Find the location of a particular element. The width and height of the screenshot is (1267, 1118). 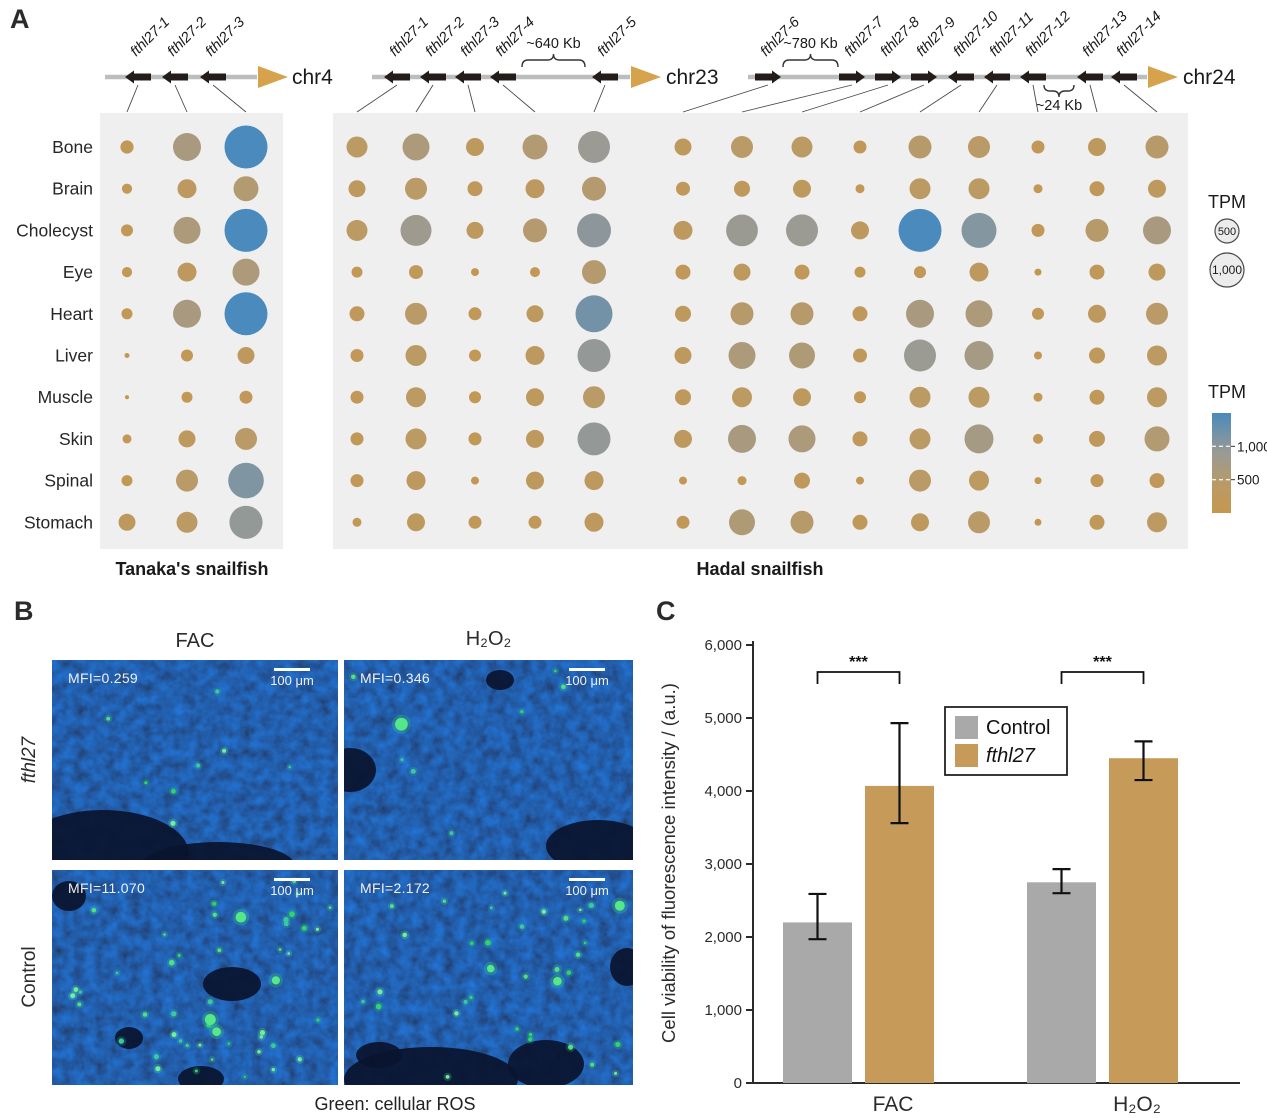

mfi-value: MFI=0.346 is located at coordinates (395, 678).